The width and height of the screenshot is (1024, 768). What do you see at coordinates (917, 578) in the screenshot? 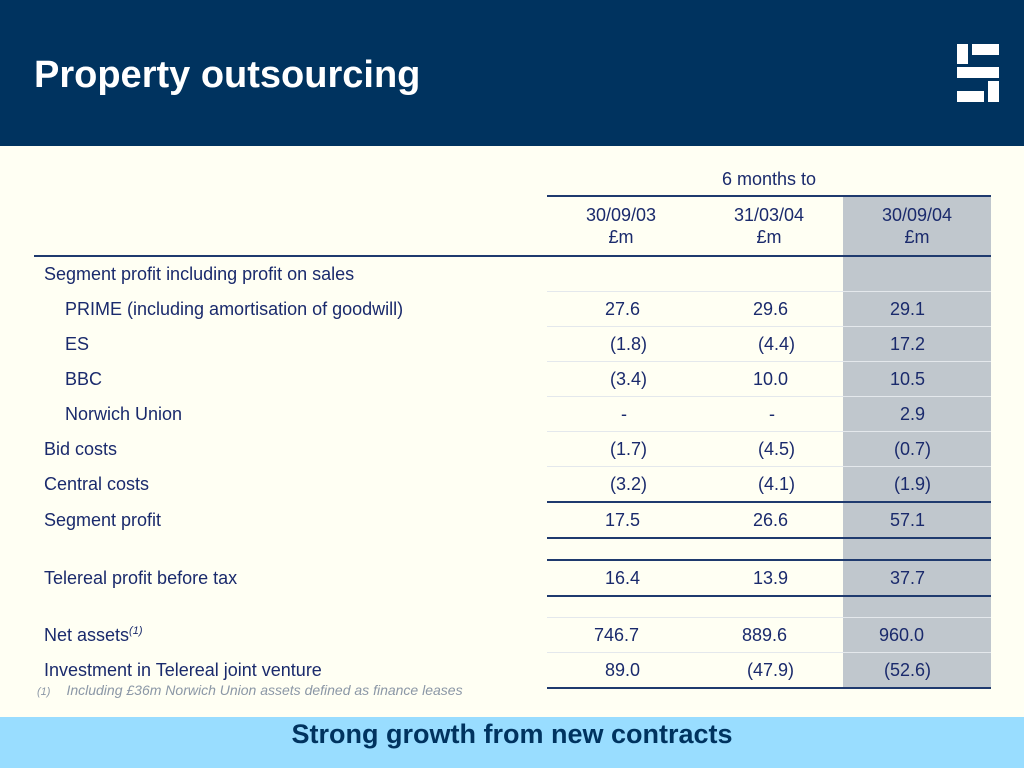
I see `value-cell: 37.7` at bounding box center [917, 578].